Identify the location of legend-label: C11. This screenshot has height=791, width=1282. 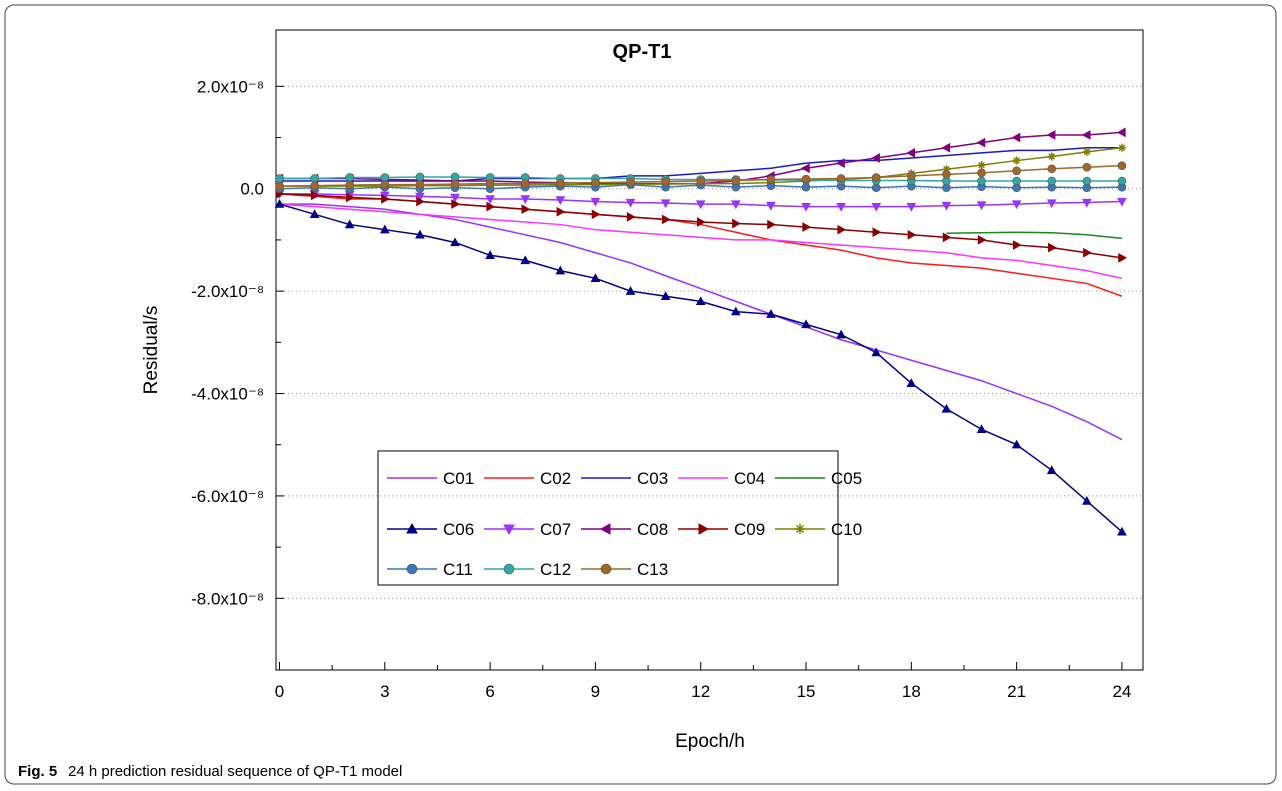
(458, 569).